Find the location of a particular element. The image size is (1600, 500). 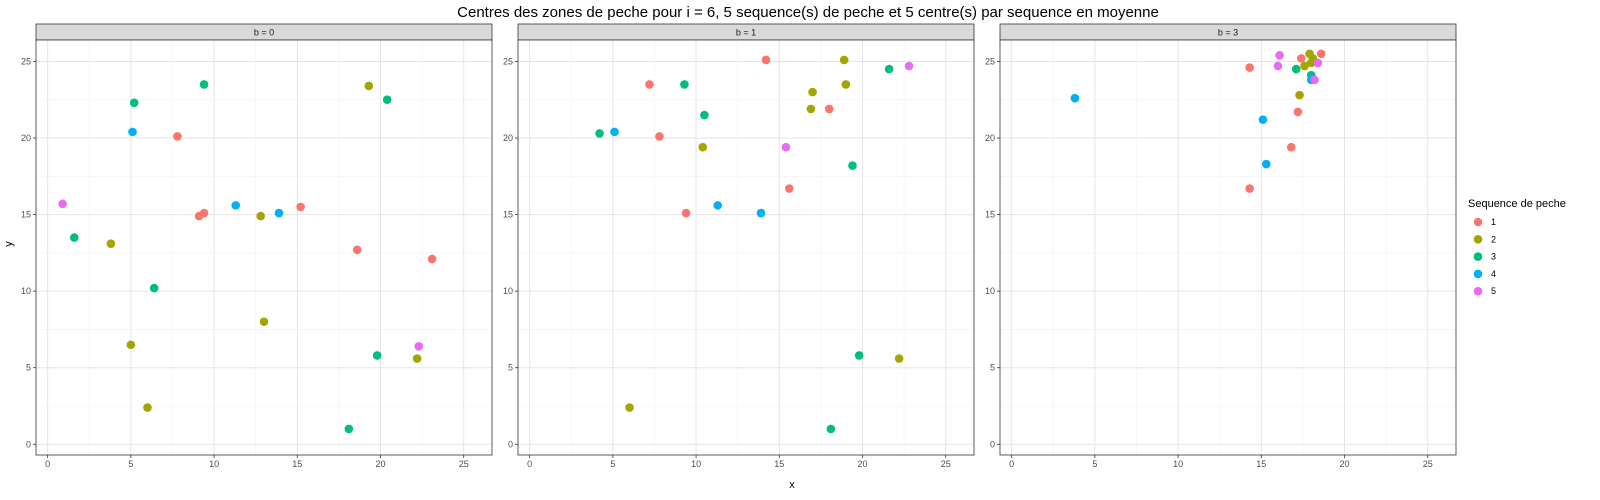

legend-label-3: 3 is located at coordinates (1493, 257).